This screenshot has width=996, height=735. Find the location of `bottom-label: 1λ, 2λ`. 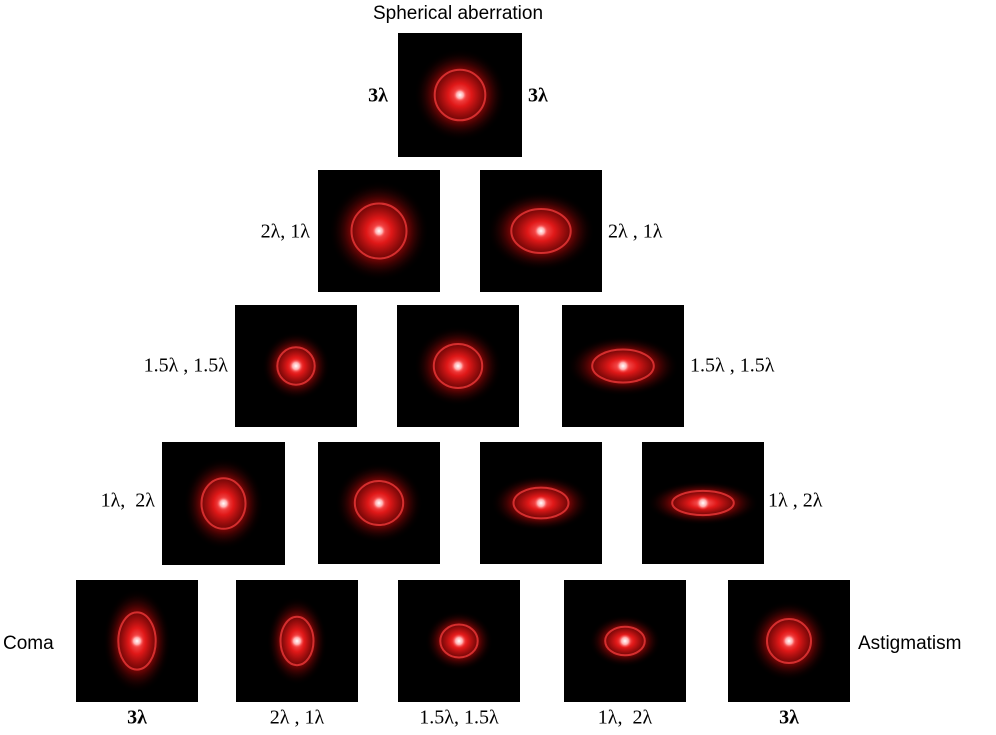

bottom-label: 1λ, 2λ is located at coordinates (625, 718).